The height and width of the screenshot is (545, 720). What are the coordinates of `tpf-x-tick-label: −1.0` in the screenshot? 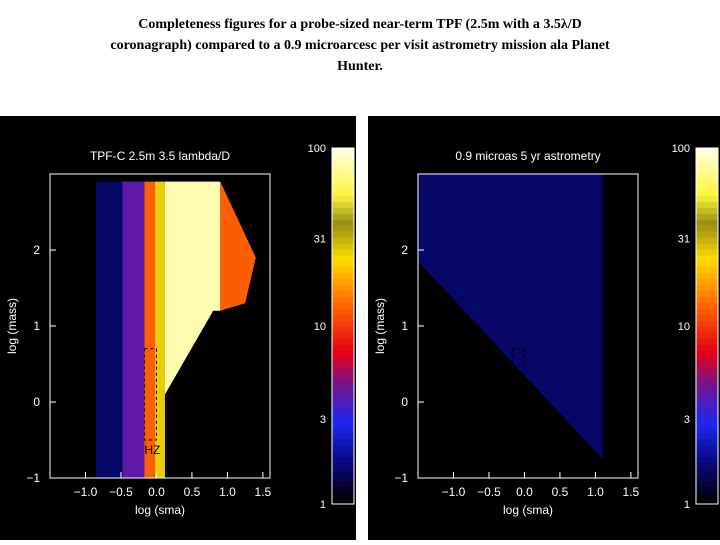 It's located at (86, 492).